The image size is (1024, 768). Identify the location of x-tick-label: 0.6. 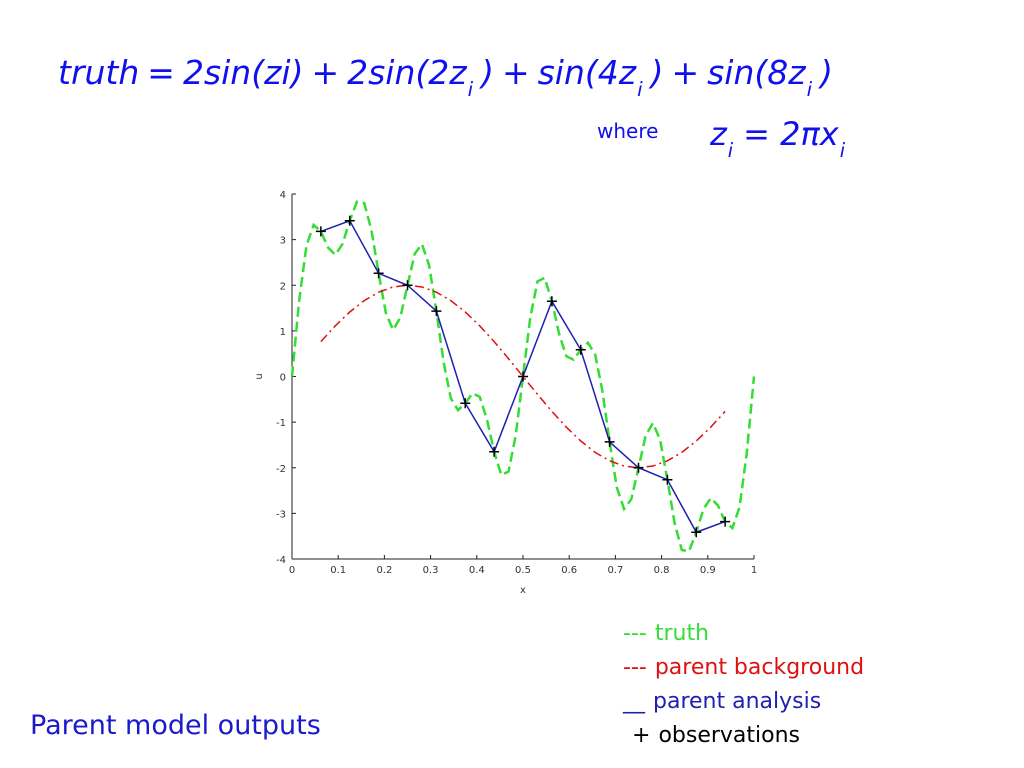
(569, 570).